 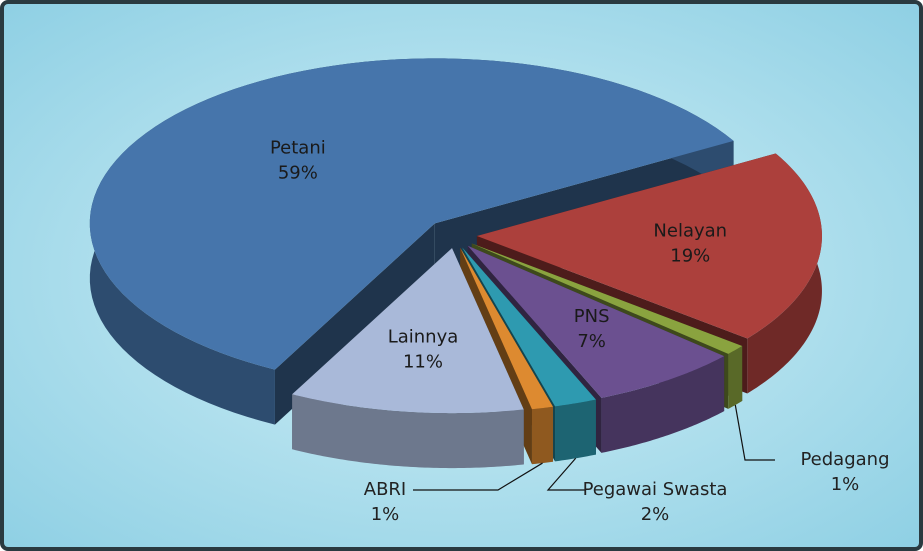 I want to click on category-label: Pedagang, so click(x=844, y=459).